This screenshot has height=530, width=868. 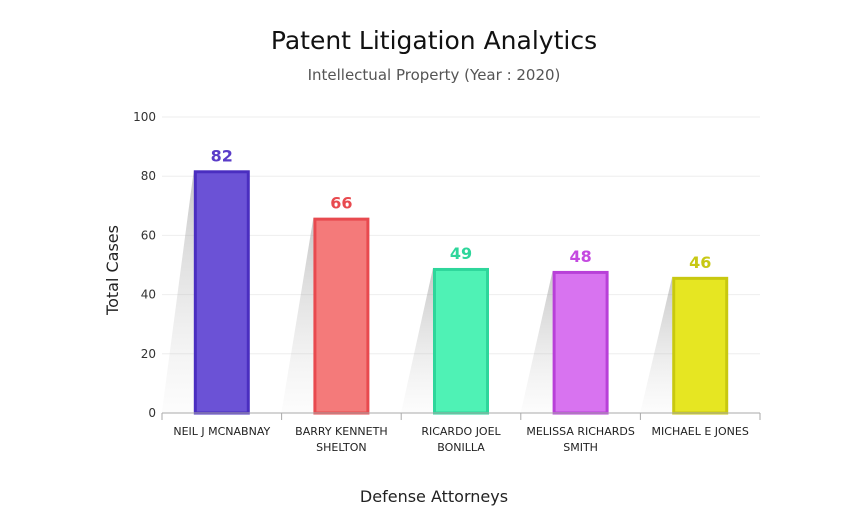 What do you see at coordinates (434, 40) in the screenshot?
I see `chart-title: Patent Litigation Analytics` at bounding box center [434, 40].